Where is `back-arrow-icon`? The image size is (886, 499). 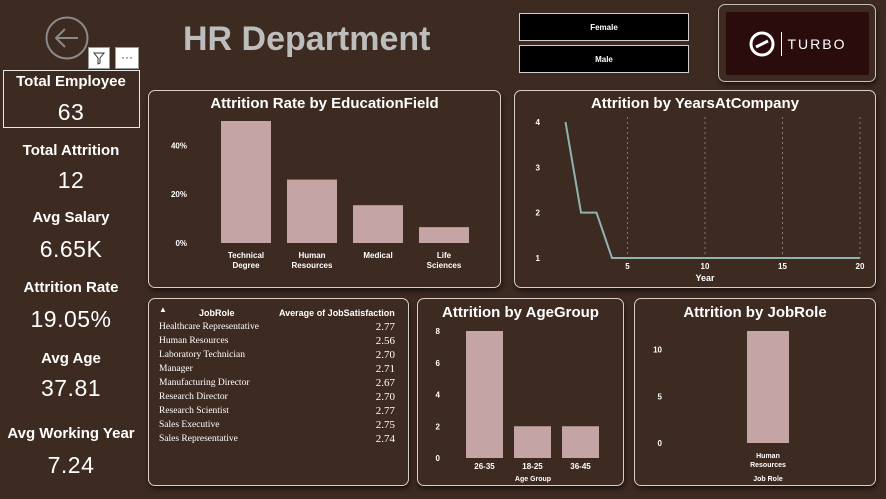
back-arrow-icon is located at coordinates (67, 38).